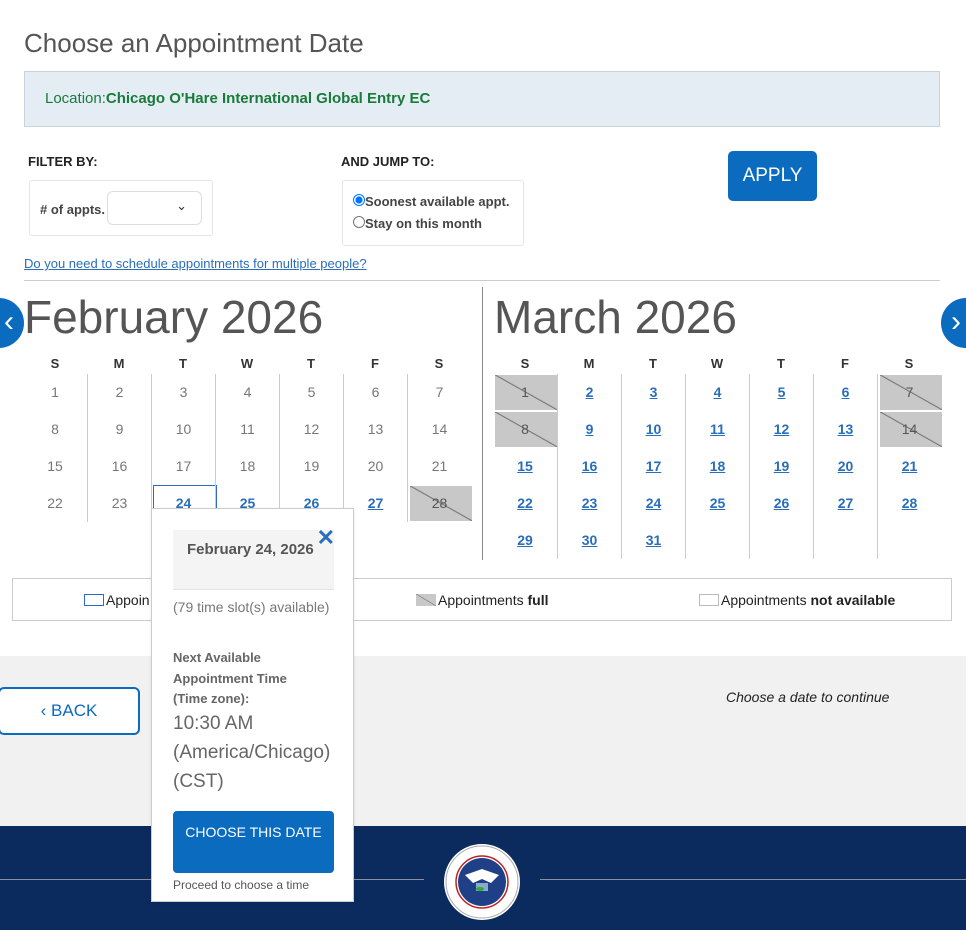 This screenshot has height=930, width=966. I want to click on day-cell: 9, so click(589, 429).